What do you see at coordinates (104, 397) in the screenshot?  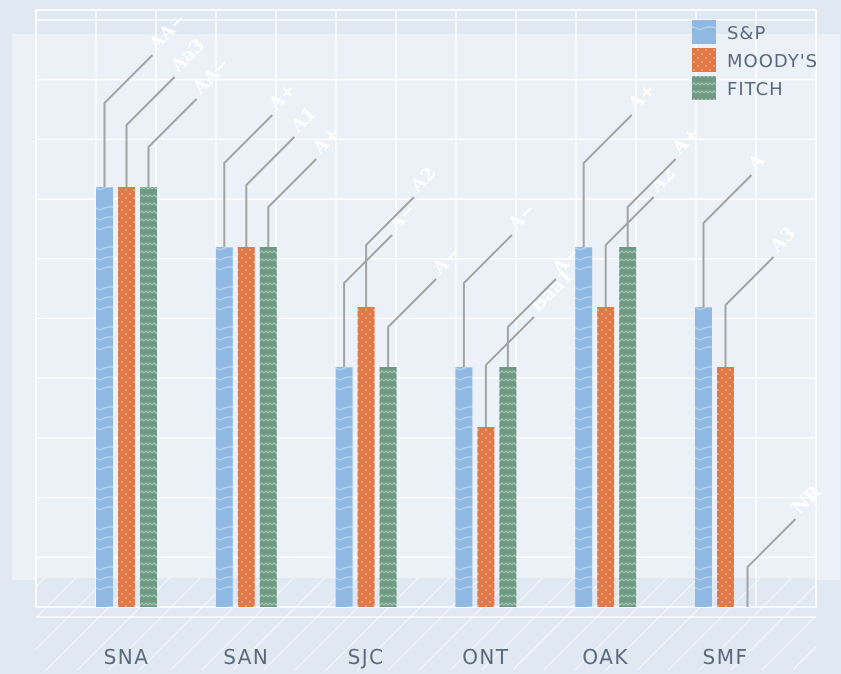 I see `bar-sna-sp` at bounding box center [104, 397].